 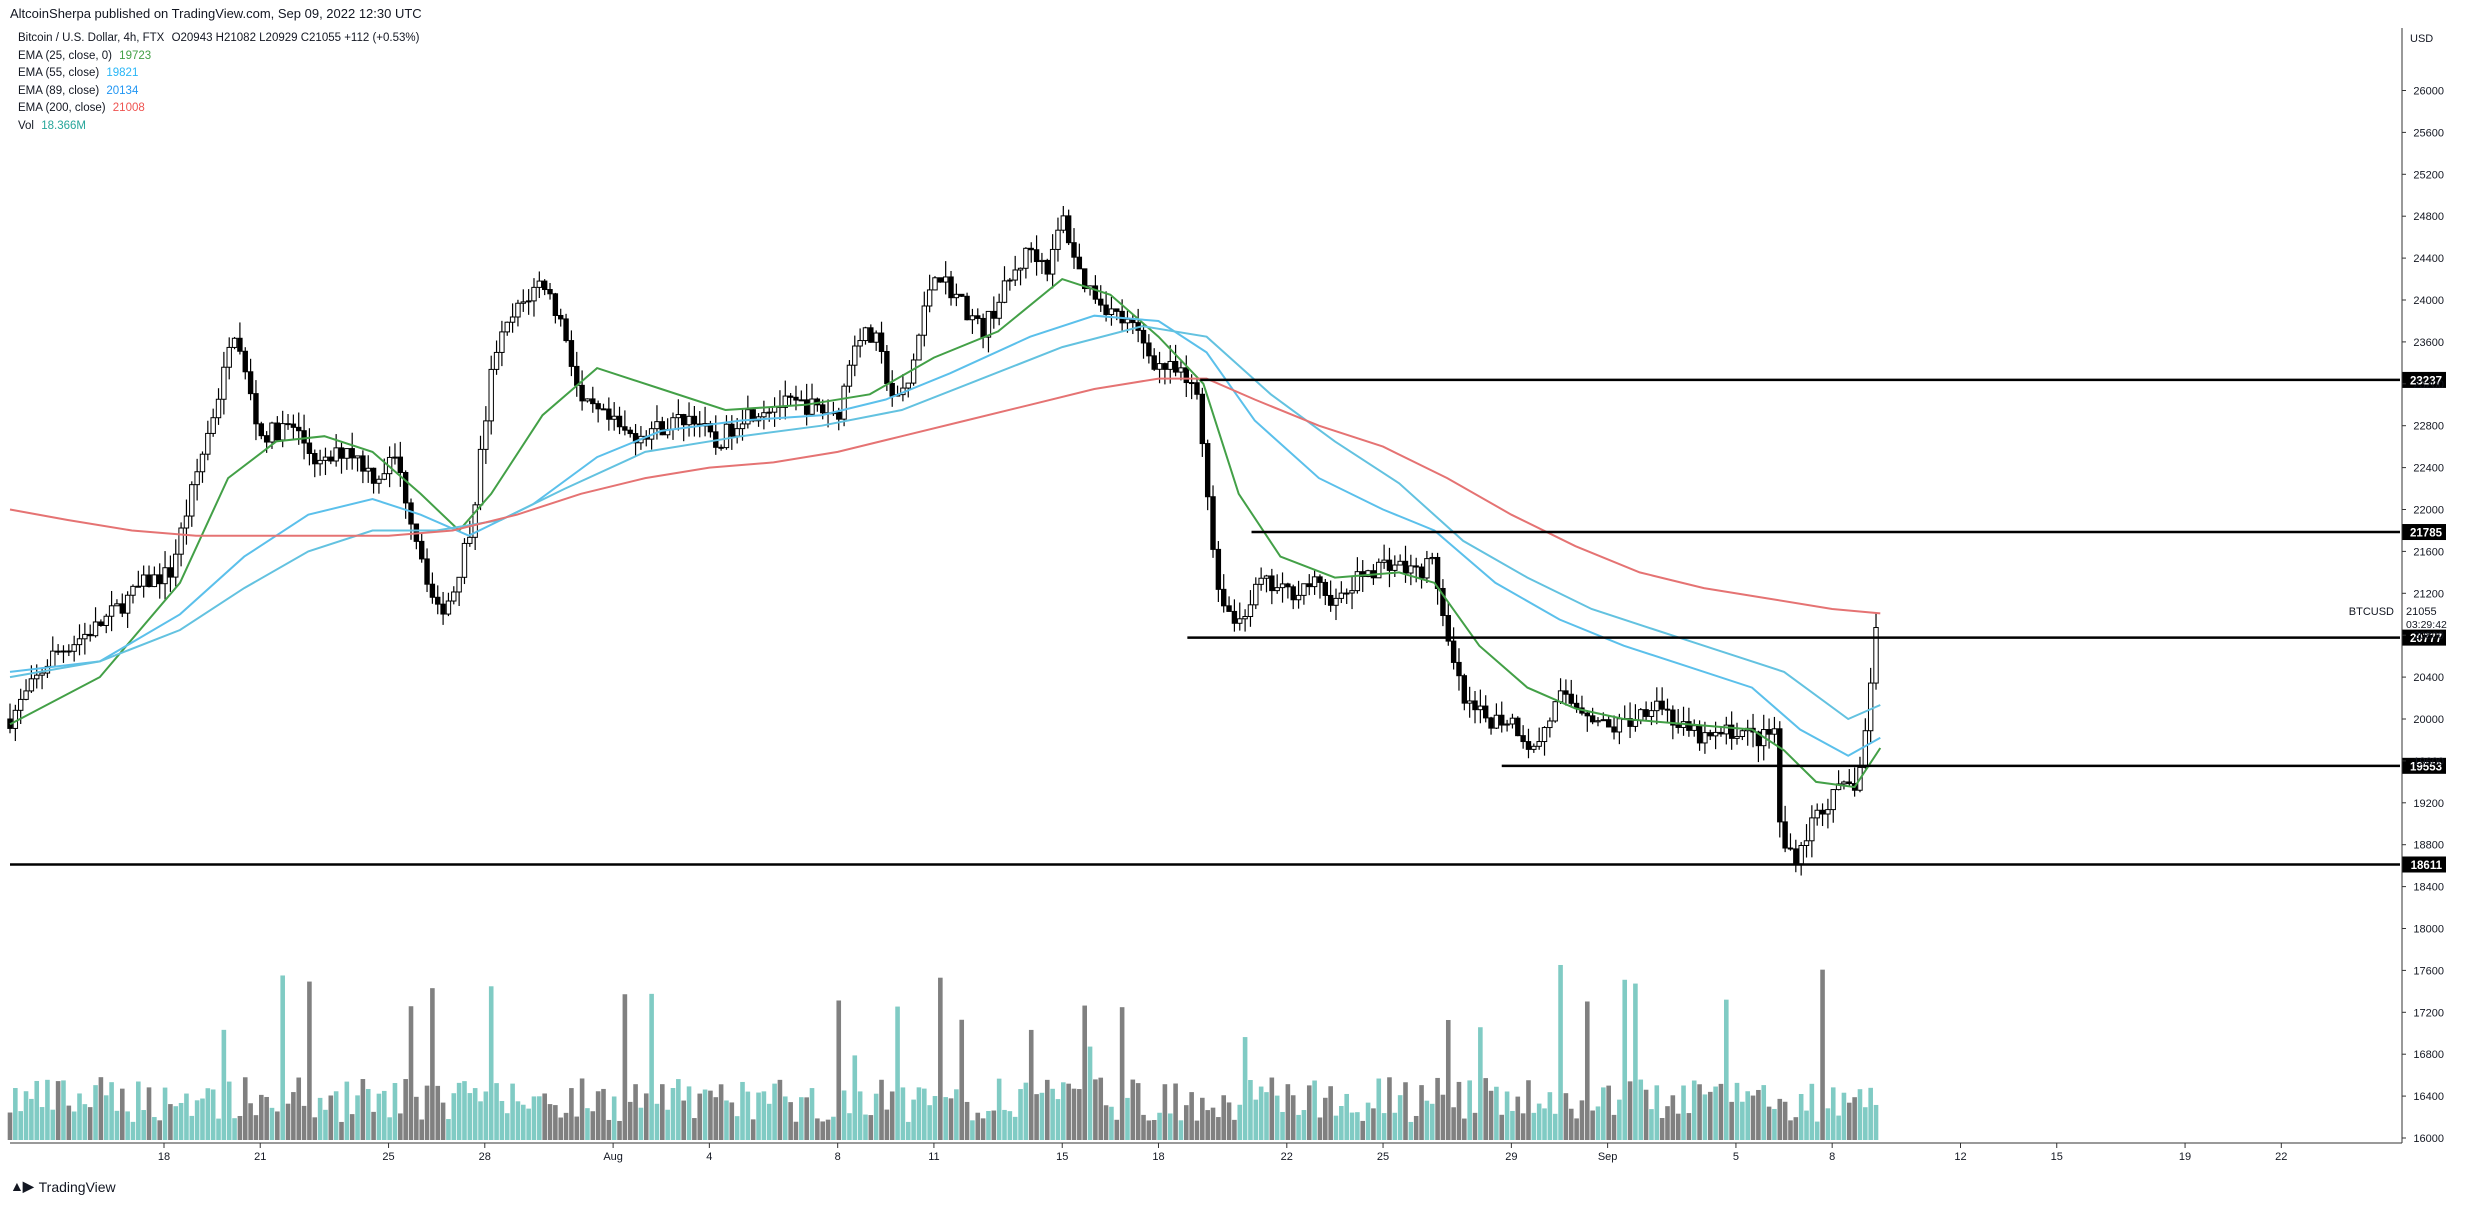 What do you see at coordinates (220, 57) in the screenshot?
I see `indicator-row-ema25: EMA (25, close, 0) 19723` at bounding box center [220, 57].